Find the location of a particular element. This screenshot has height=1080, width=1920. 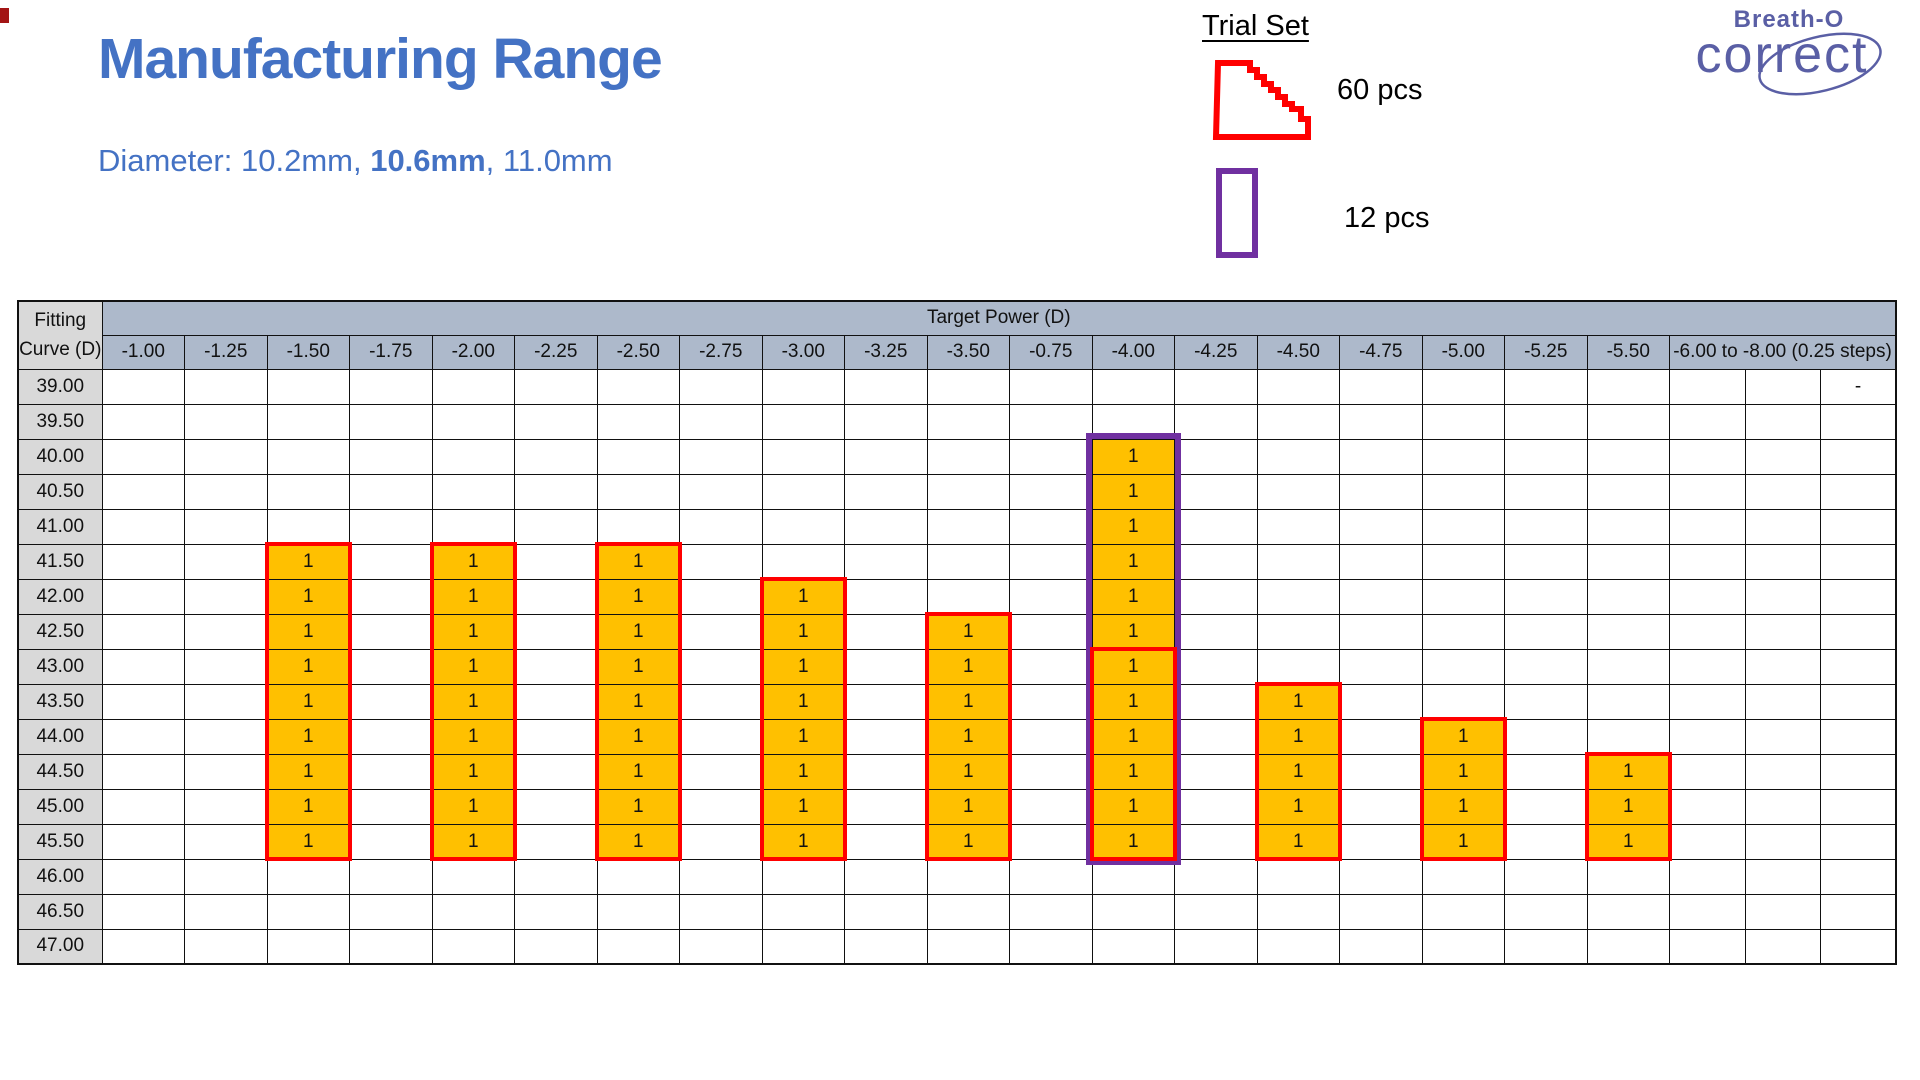

column-header: -0.75 is located at coordinates (1051, 352).